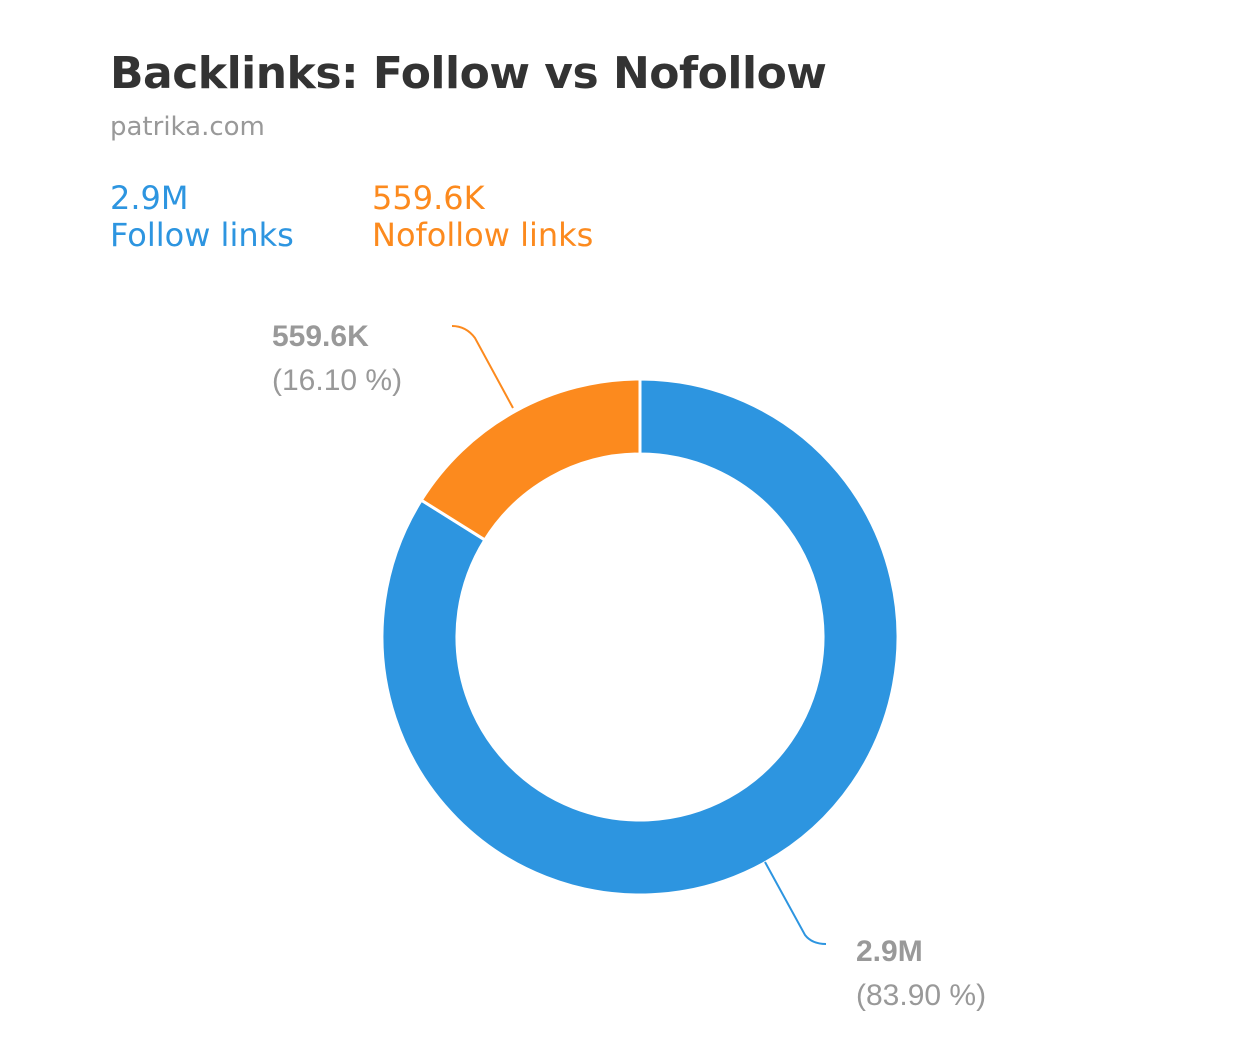 This screenshot has height=1062, width=1240. I want to click on leader-line-nofollow, so click(482, 367).